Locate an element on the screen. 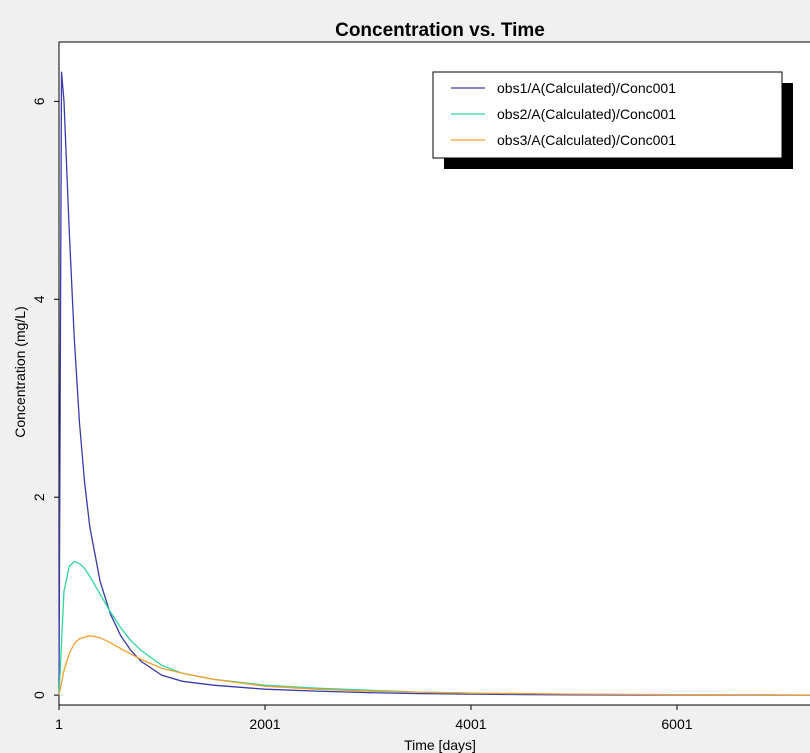 The image size is (810, 753). y-axis-label: Concentration (mg/L) is located at coordinates (20, 372).